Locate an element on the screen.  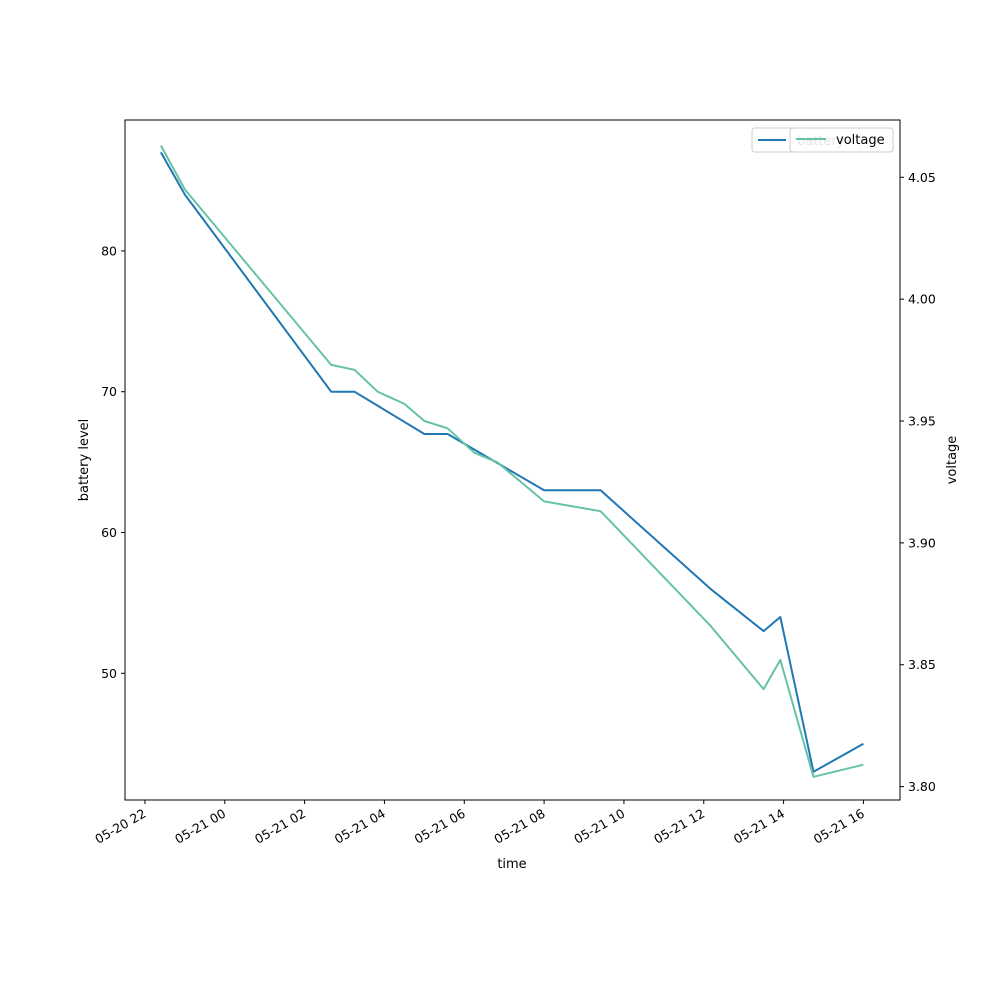
y-left-tick-label: 70 is located at coordinates (109, 391).